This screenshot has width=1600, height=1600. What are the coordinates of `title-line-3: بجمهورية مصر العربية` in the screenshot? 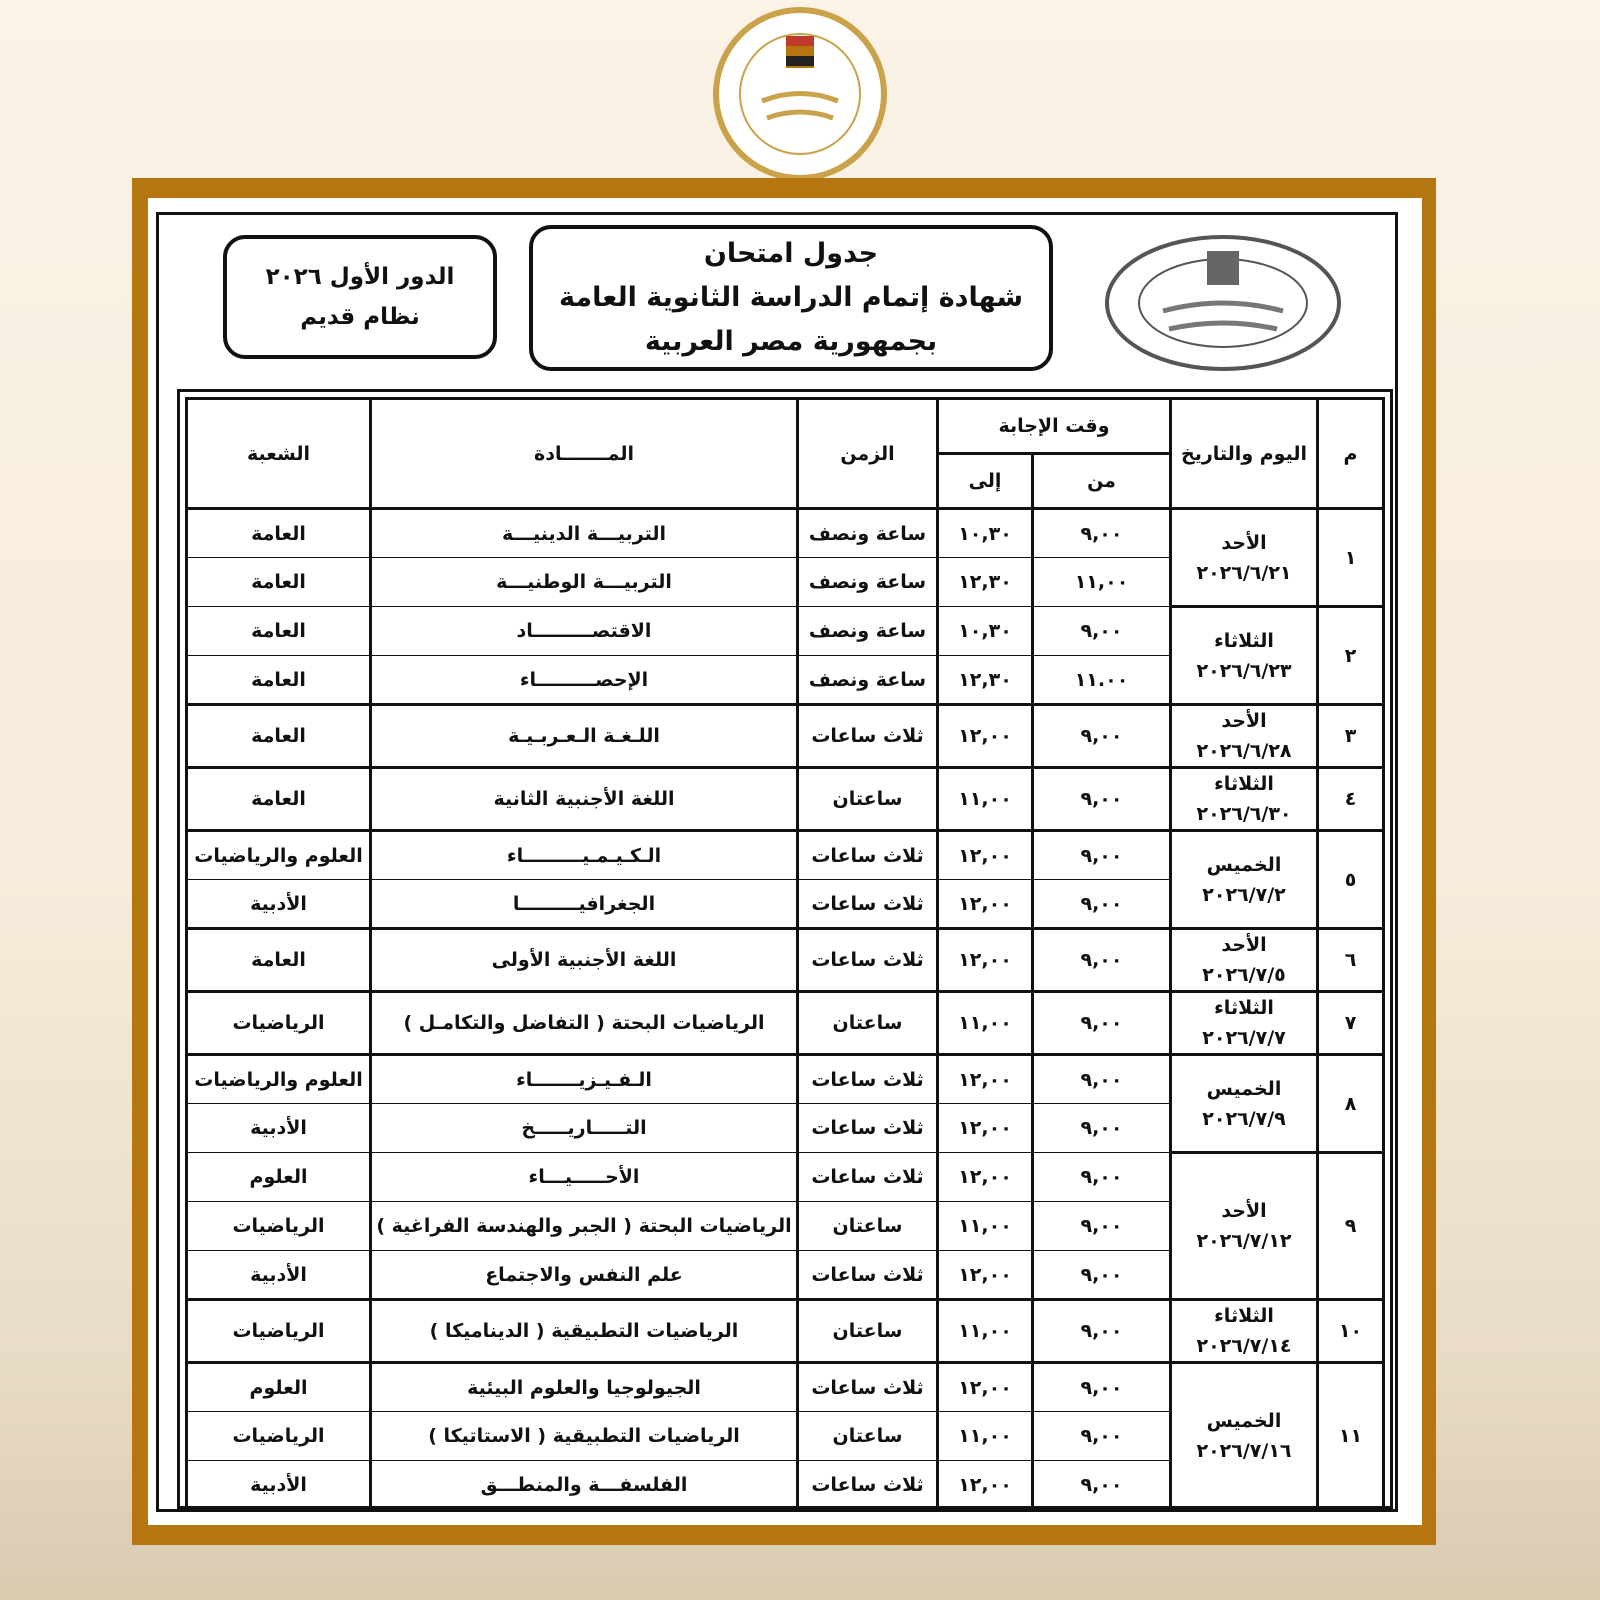 It's located at (791, 341).